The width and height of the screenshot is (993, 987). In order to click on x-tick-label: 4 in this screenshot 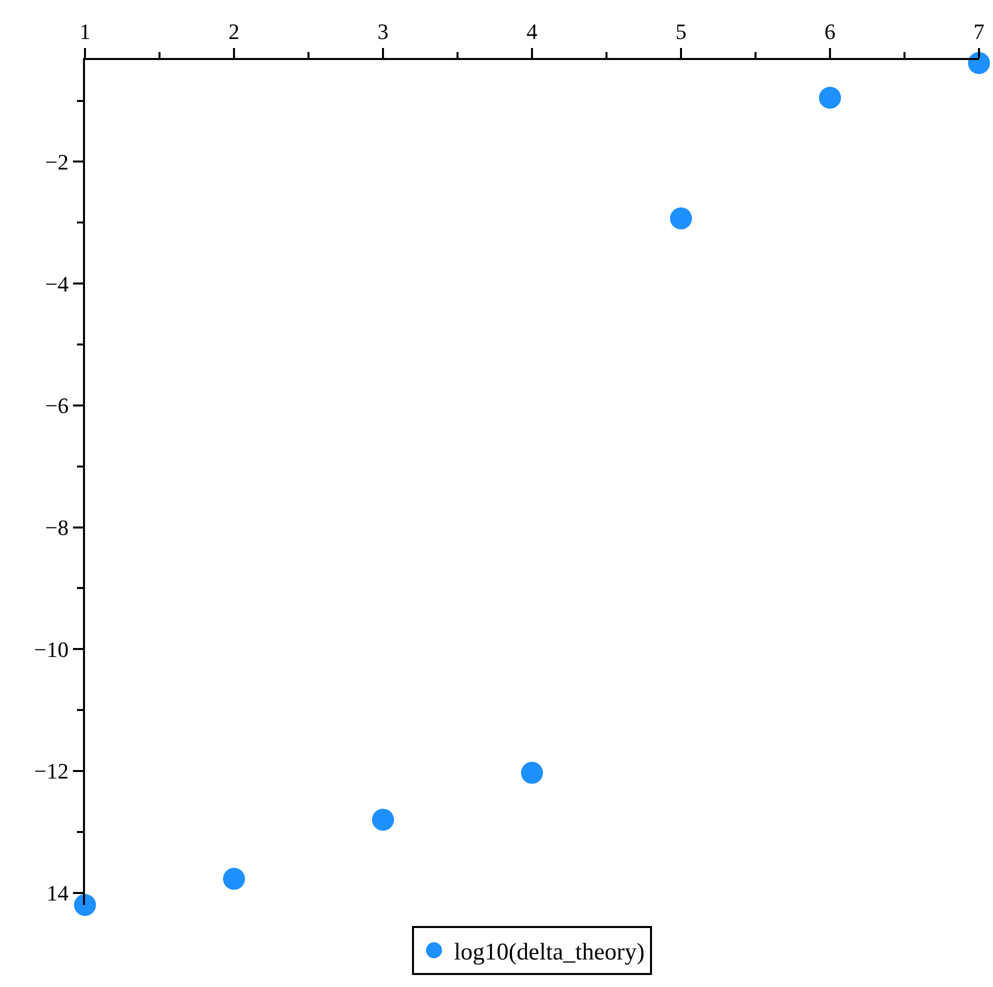, I will do `click(532, 31)`.